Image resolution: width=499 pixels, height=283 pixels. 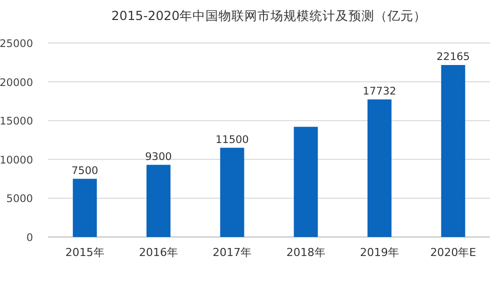 What do you see at coordinates (84, 170) in the screenshot?
I see `data-label: 7500` at bounding box center [84, 170].